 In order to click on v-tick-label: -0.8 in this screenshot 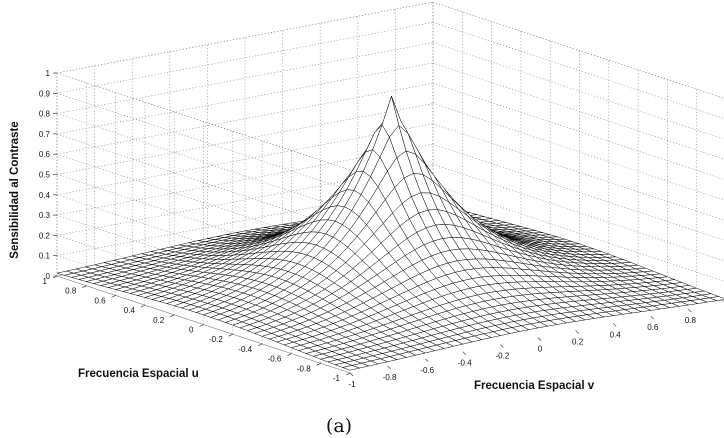, I will do `click(390, 377)`.